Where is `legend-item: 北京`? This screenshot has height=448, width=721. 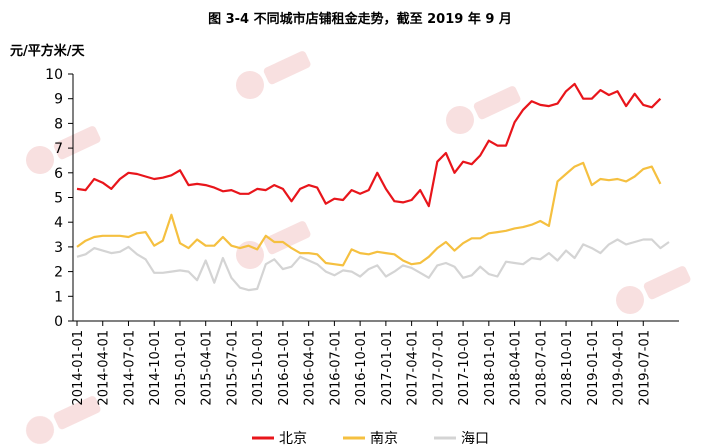 legend-item: 北京 is located at coordinates (279, 439).